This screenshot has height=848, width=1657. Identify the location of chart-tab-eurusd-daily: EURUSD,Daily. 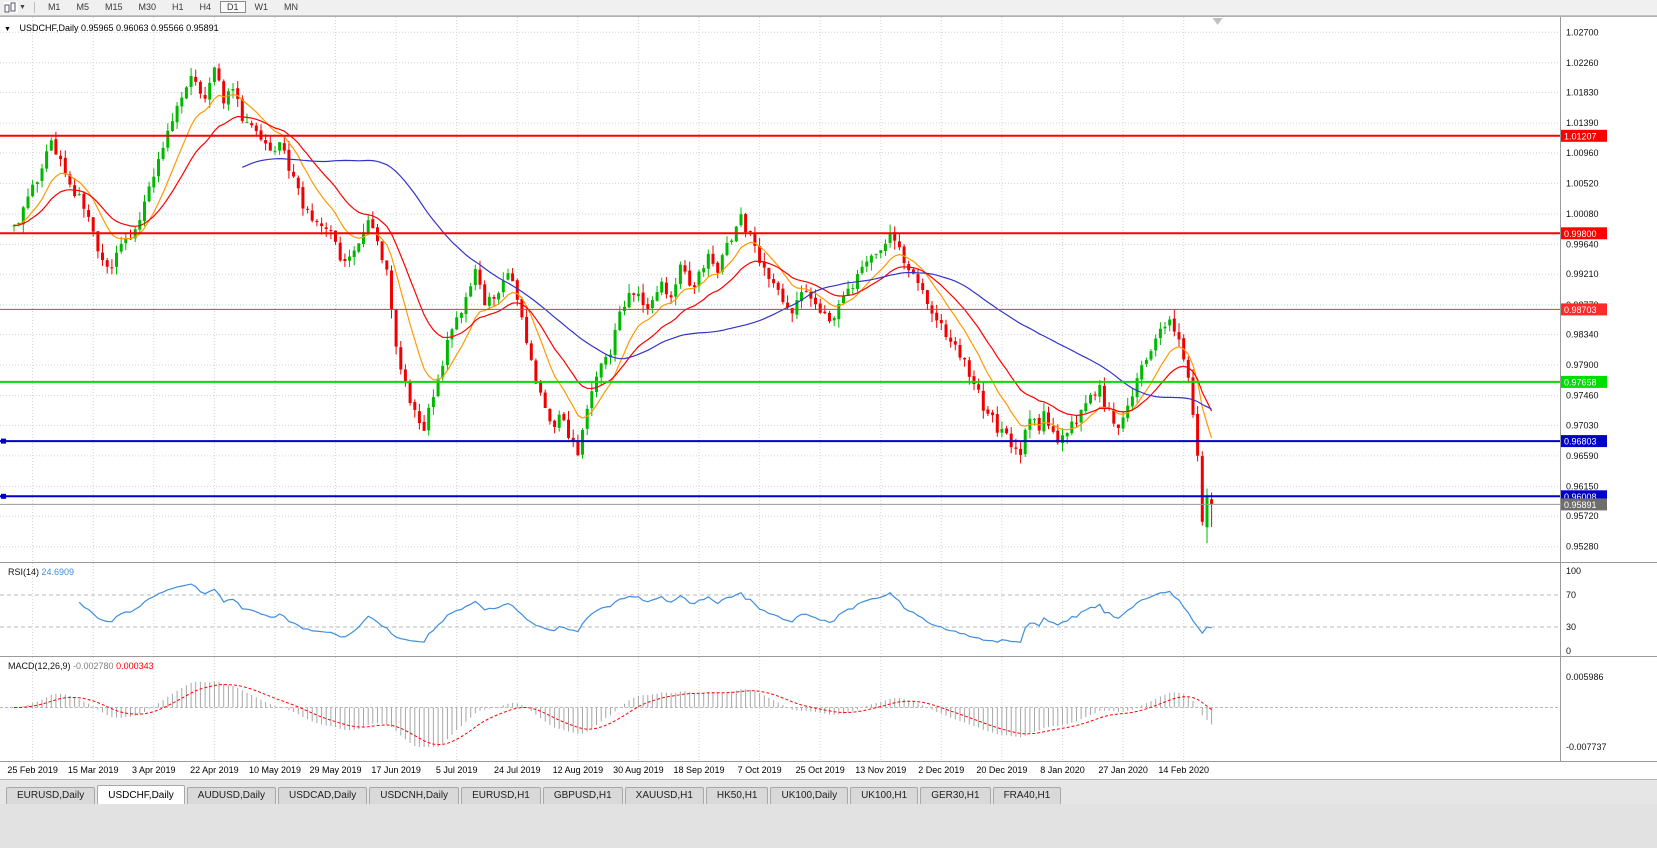
(51, 795).